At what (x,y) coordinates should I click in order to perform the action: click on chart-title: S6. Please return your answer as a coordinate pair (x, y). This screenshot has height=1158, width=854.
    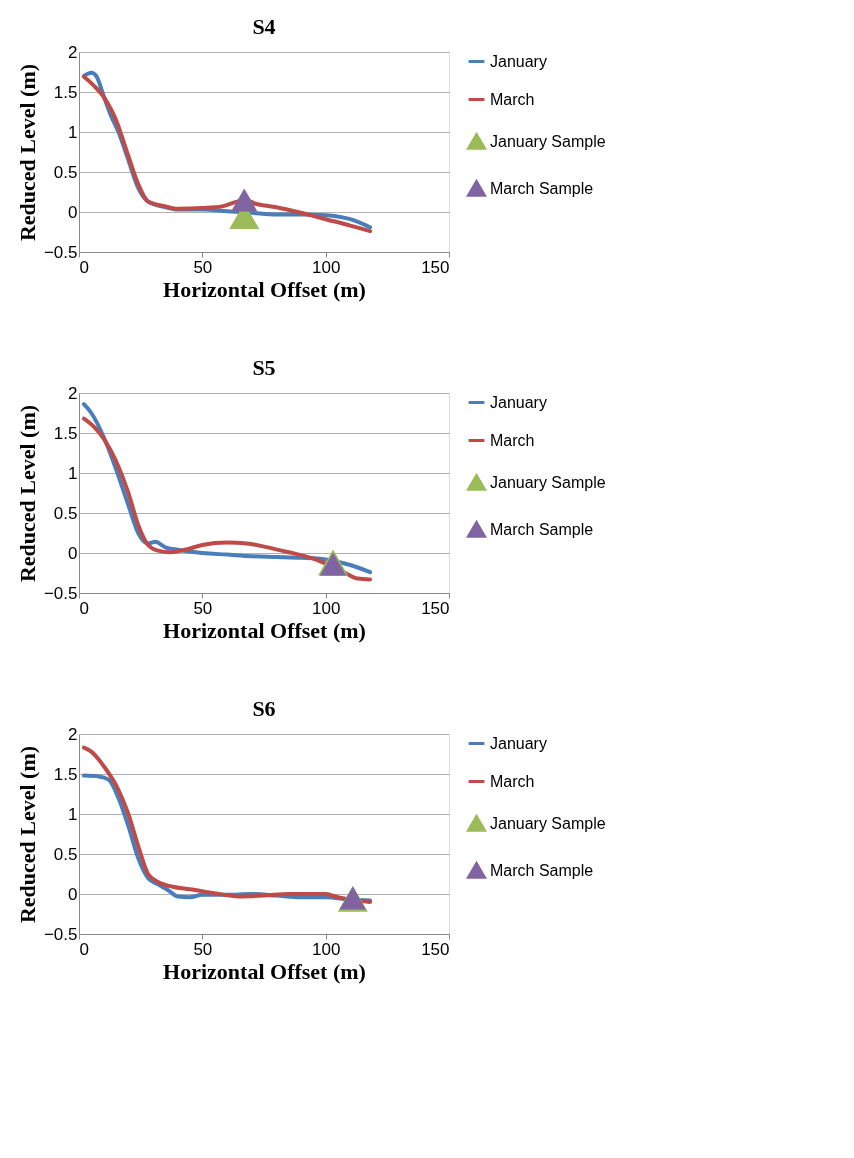
    Looking at the image, I should click on (264, 708).